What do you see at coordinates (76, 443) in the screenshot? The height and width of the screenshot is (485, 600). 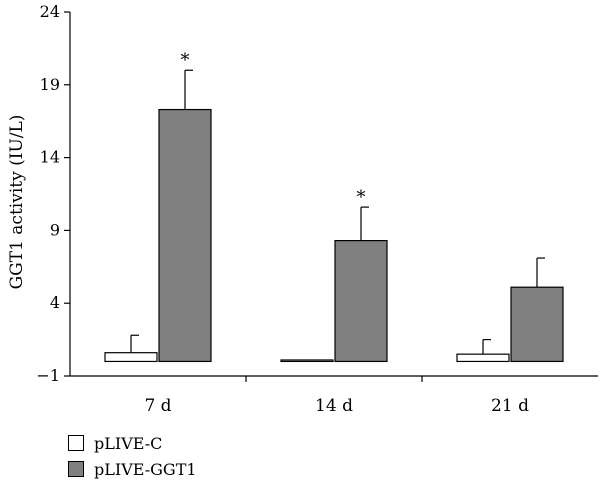 I see `legend-swatch-pLIVE-C` at bounding box center [76, 443].